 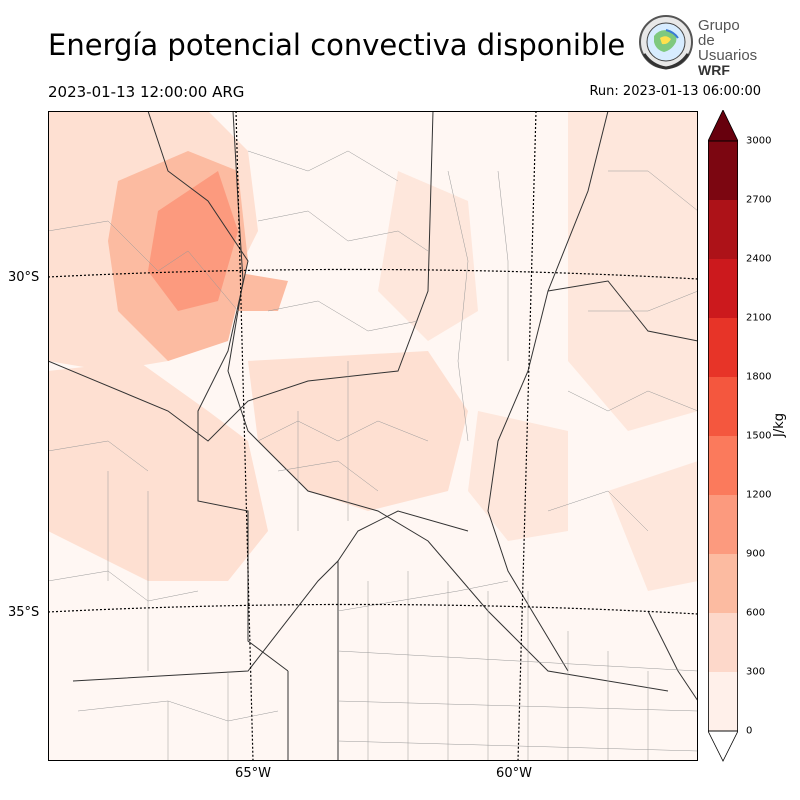 What do you see at coordinates (728, 55) in the screenshot?
I see `logo-line2: Usuarios` at bounding box center [728, 55].